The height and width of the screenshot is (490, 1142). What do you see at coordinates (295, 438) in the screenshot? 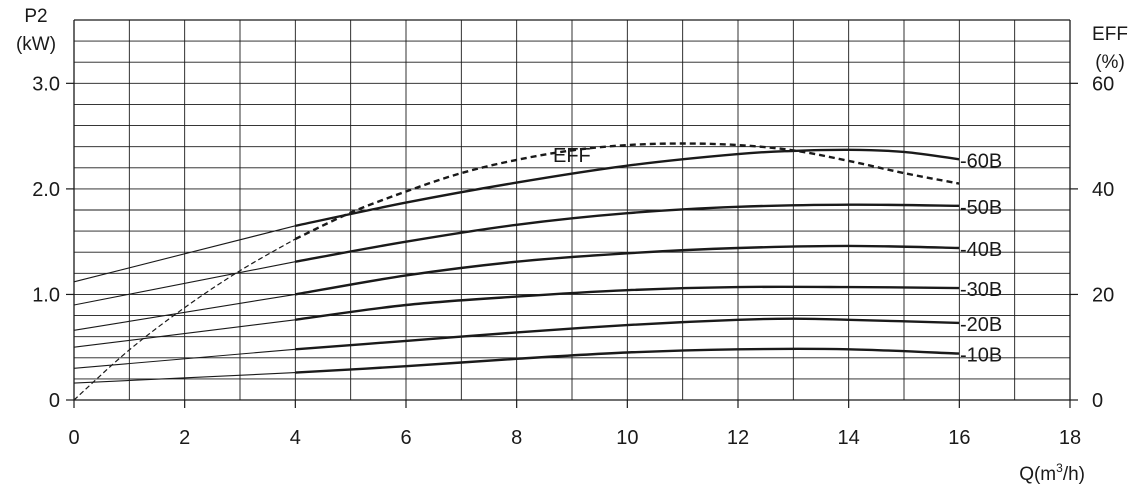
I see `x-tick-label: 4` at bounding box center [295, 438].